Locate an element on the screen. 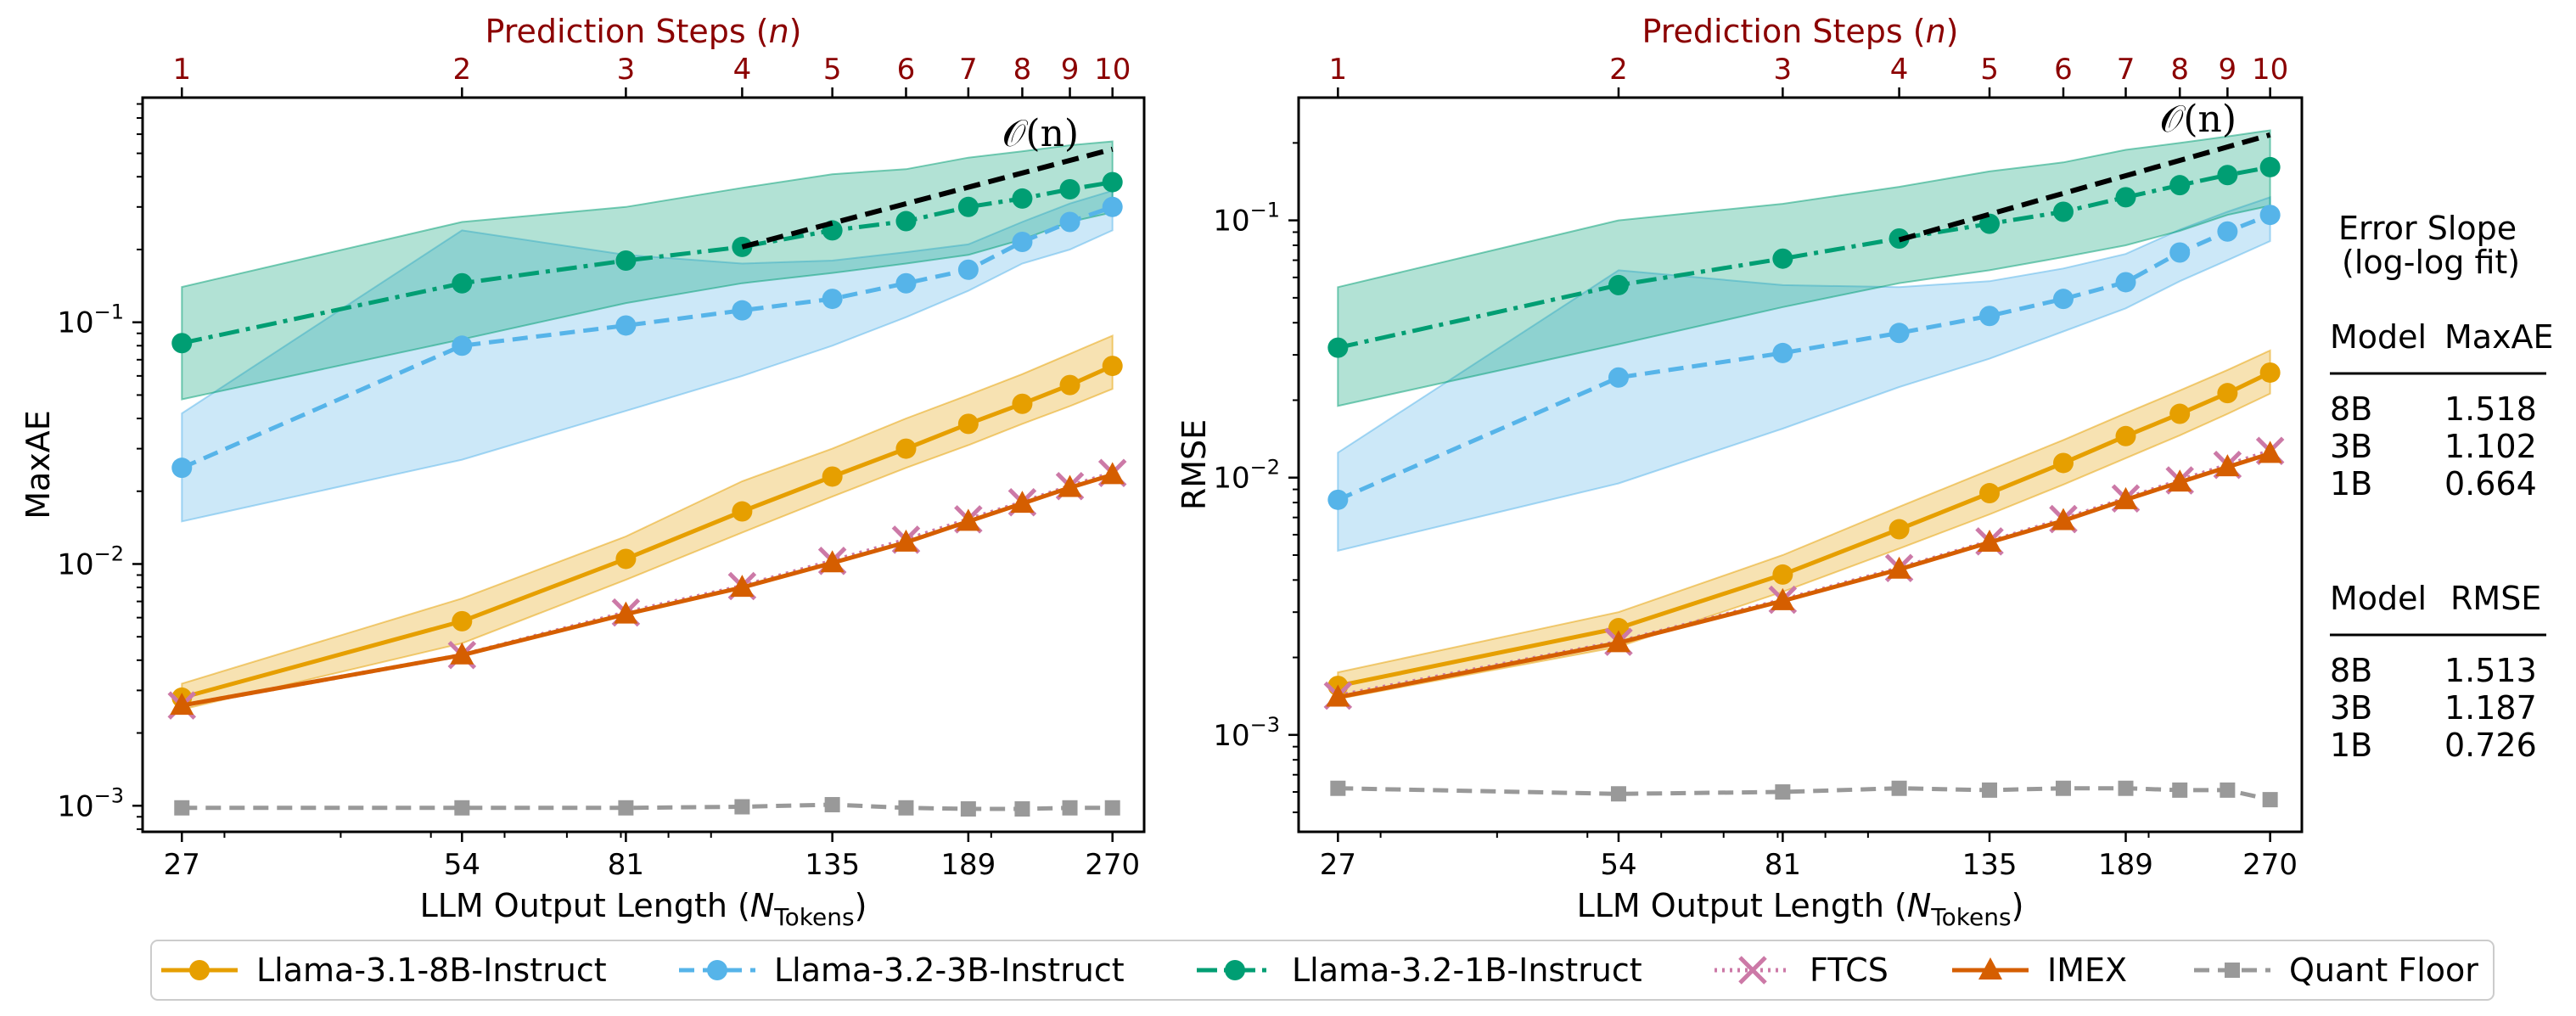 The image size is (2576, 1016). legend-item-llama-3-2-1b-instruct: Llama-3.2-1B-Instruct is located at coordinates (1419, 970).